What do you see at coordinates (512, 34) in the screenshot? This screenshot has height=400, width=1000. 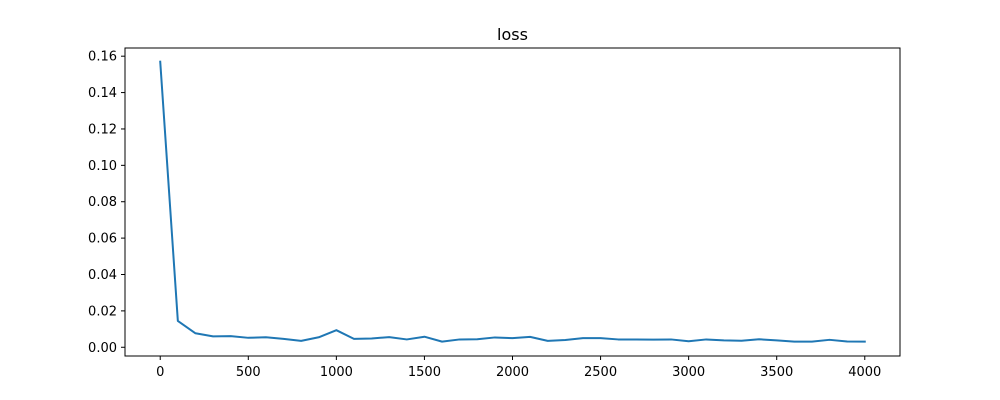 I see `chart-title: loss` at bounding box center [512, 34].